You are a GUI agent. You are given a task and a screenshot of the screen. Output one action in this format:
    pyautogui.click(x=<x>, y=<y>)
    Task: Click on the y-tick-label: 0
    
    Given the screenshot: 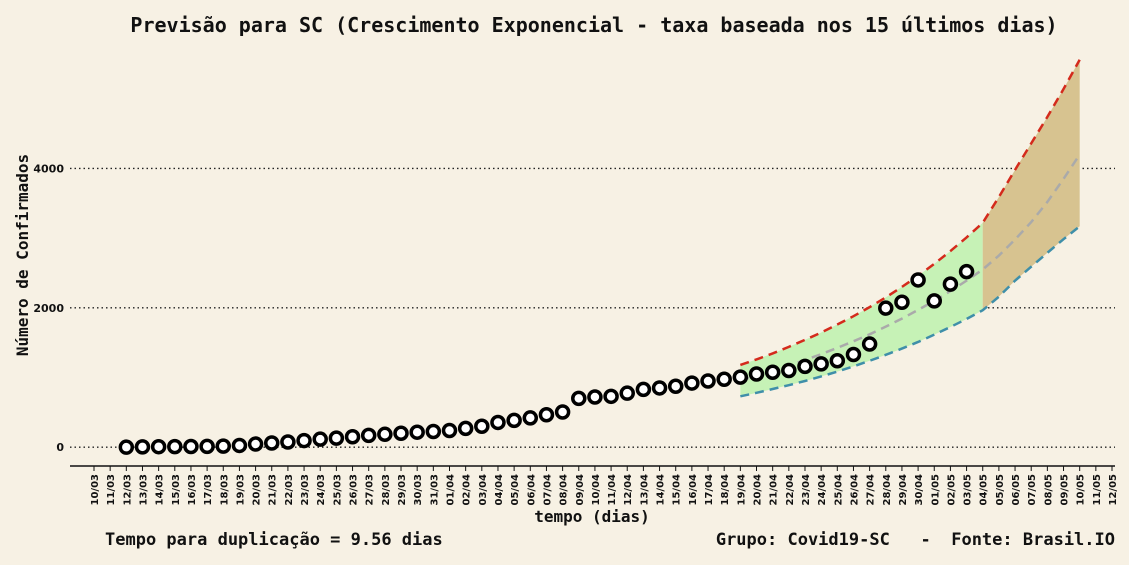 What is the action you would take?
    pyautogui.click(x=60, y=447)
    